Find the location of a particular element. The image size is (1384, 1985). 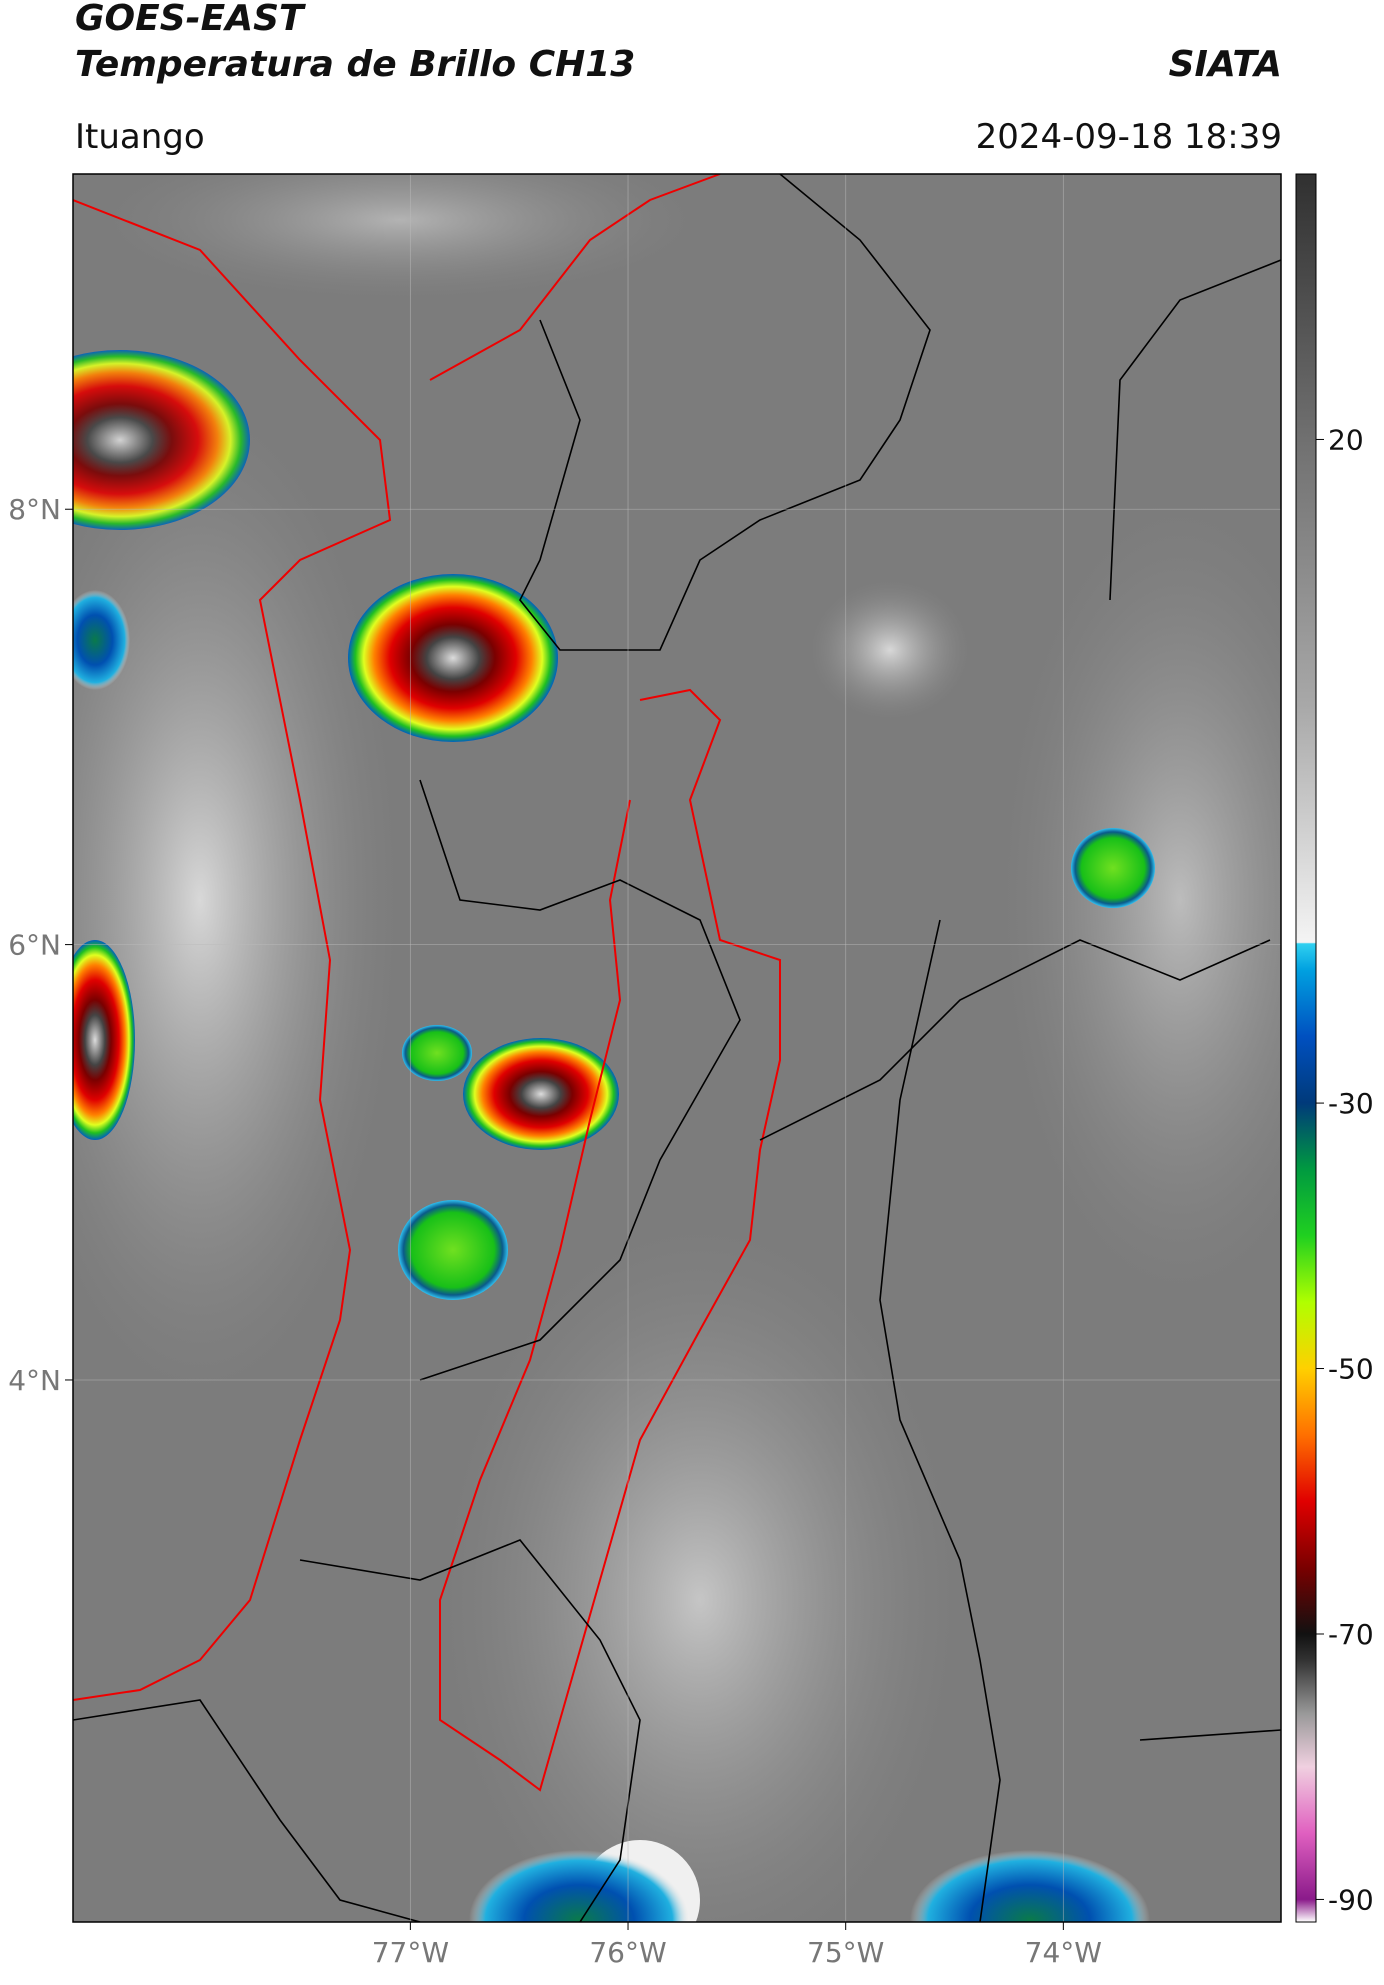

colorbar-tick-label: -70 is located at coordinates (1351, 1634).